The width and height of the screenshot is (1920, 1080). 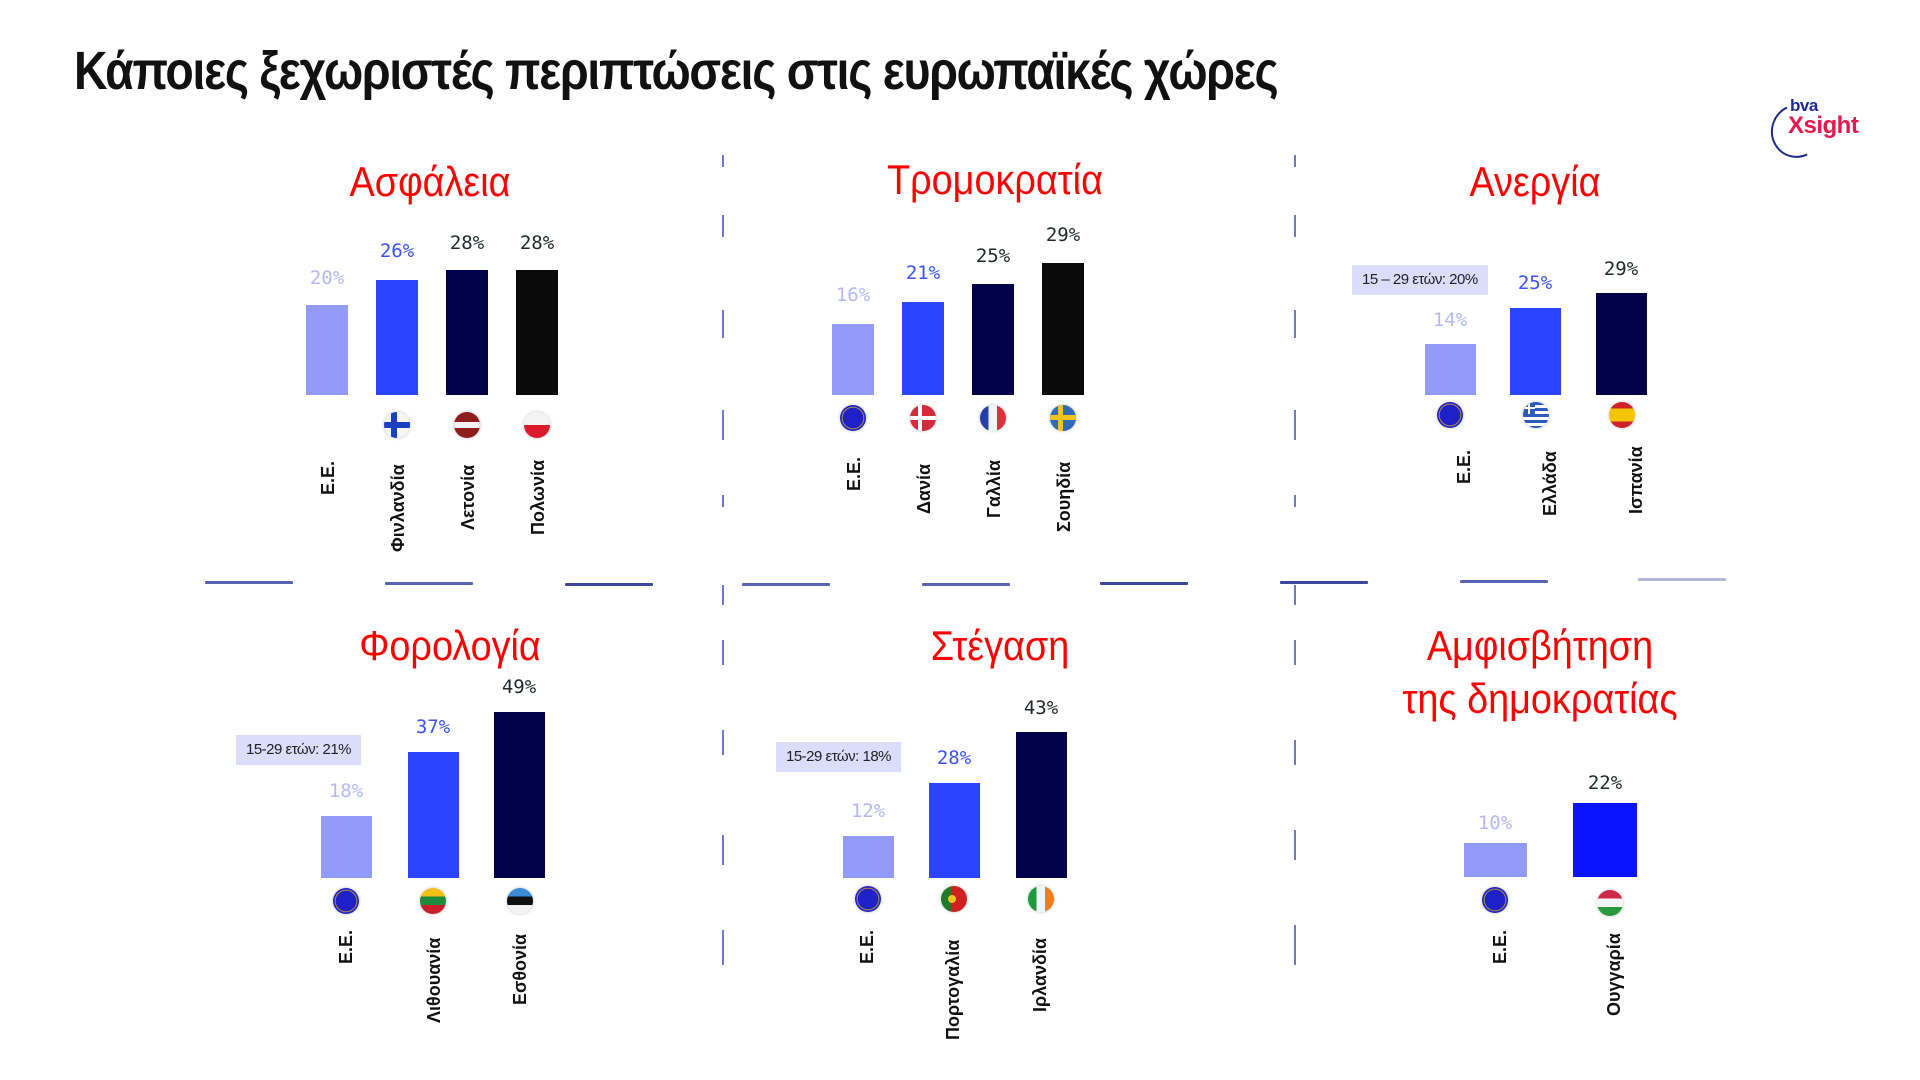 What do you see at coordinates (298, 750) in the screenshot?
I see `age-note-badge: 15-29 ετών: 21%` at bounding box center [298, 750].